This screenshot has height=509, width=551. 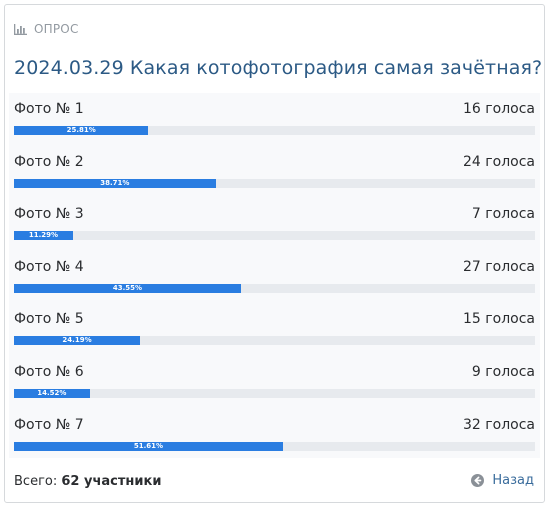 I want to click on option-bar-fill: 43.55%, so click(x=127, y=288).